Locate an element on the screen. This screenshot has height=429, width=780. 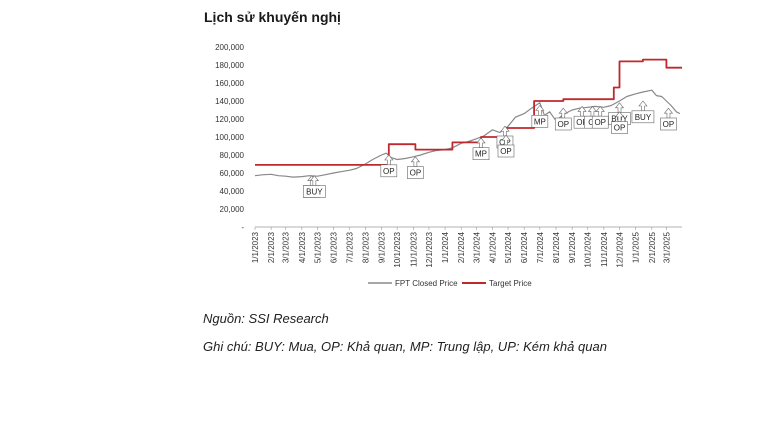
annotation-group: BBUYOPOPMPOPOPMPOPOPOIOPBUYOPBUYOP is located at coordinates (490, 149).